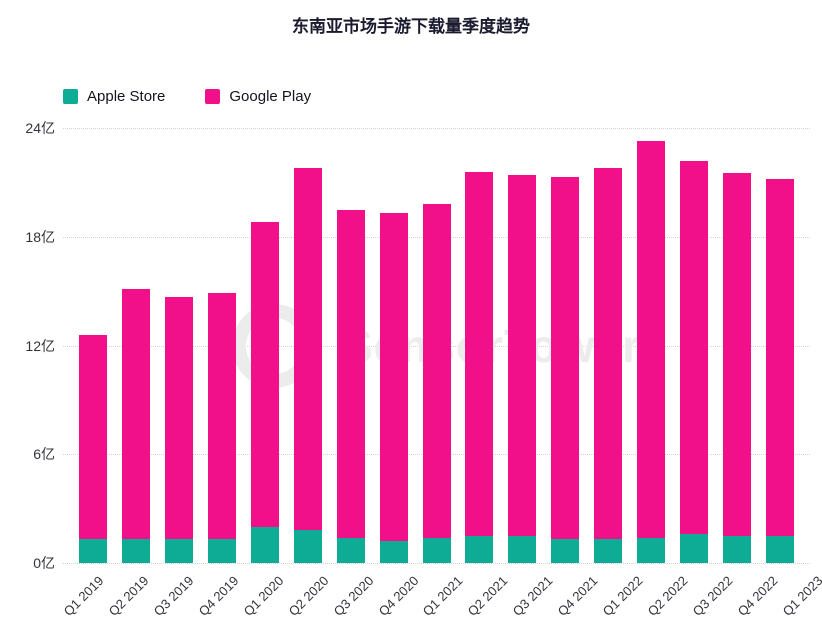 Image resolution: width=822 pixels, height=638 pixels. Describe the element at coordinates (712, 596) in the screenshot. I see `x-axis-label: Q3 2022` at that location.